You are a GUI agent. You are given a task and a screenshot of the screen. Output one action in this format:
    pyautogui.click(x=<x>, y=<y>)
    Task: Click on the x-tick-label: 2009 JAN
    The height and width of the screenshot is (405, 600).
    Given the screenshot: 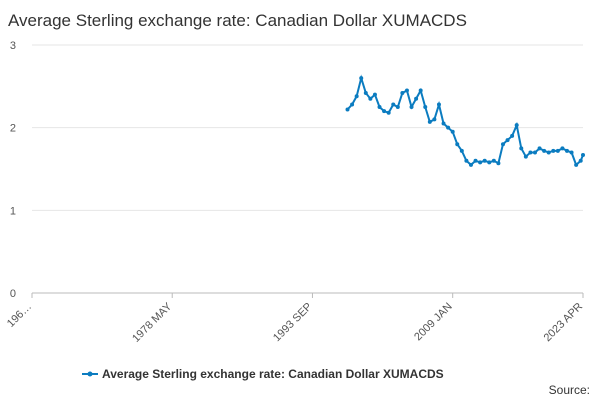 What is the action you would take?
    pyautogui.click(x=433, y=322)
    